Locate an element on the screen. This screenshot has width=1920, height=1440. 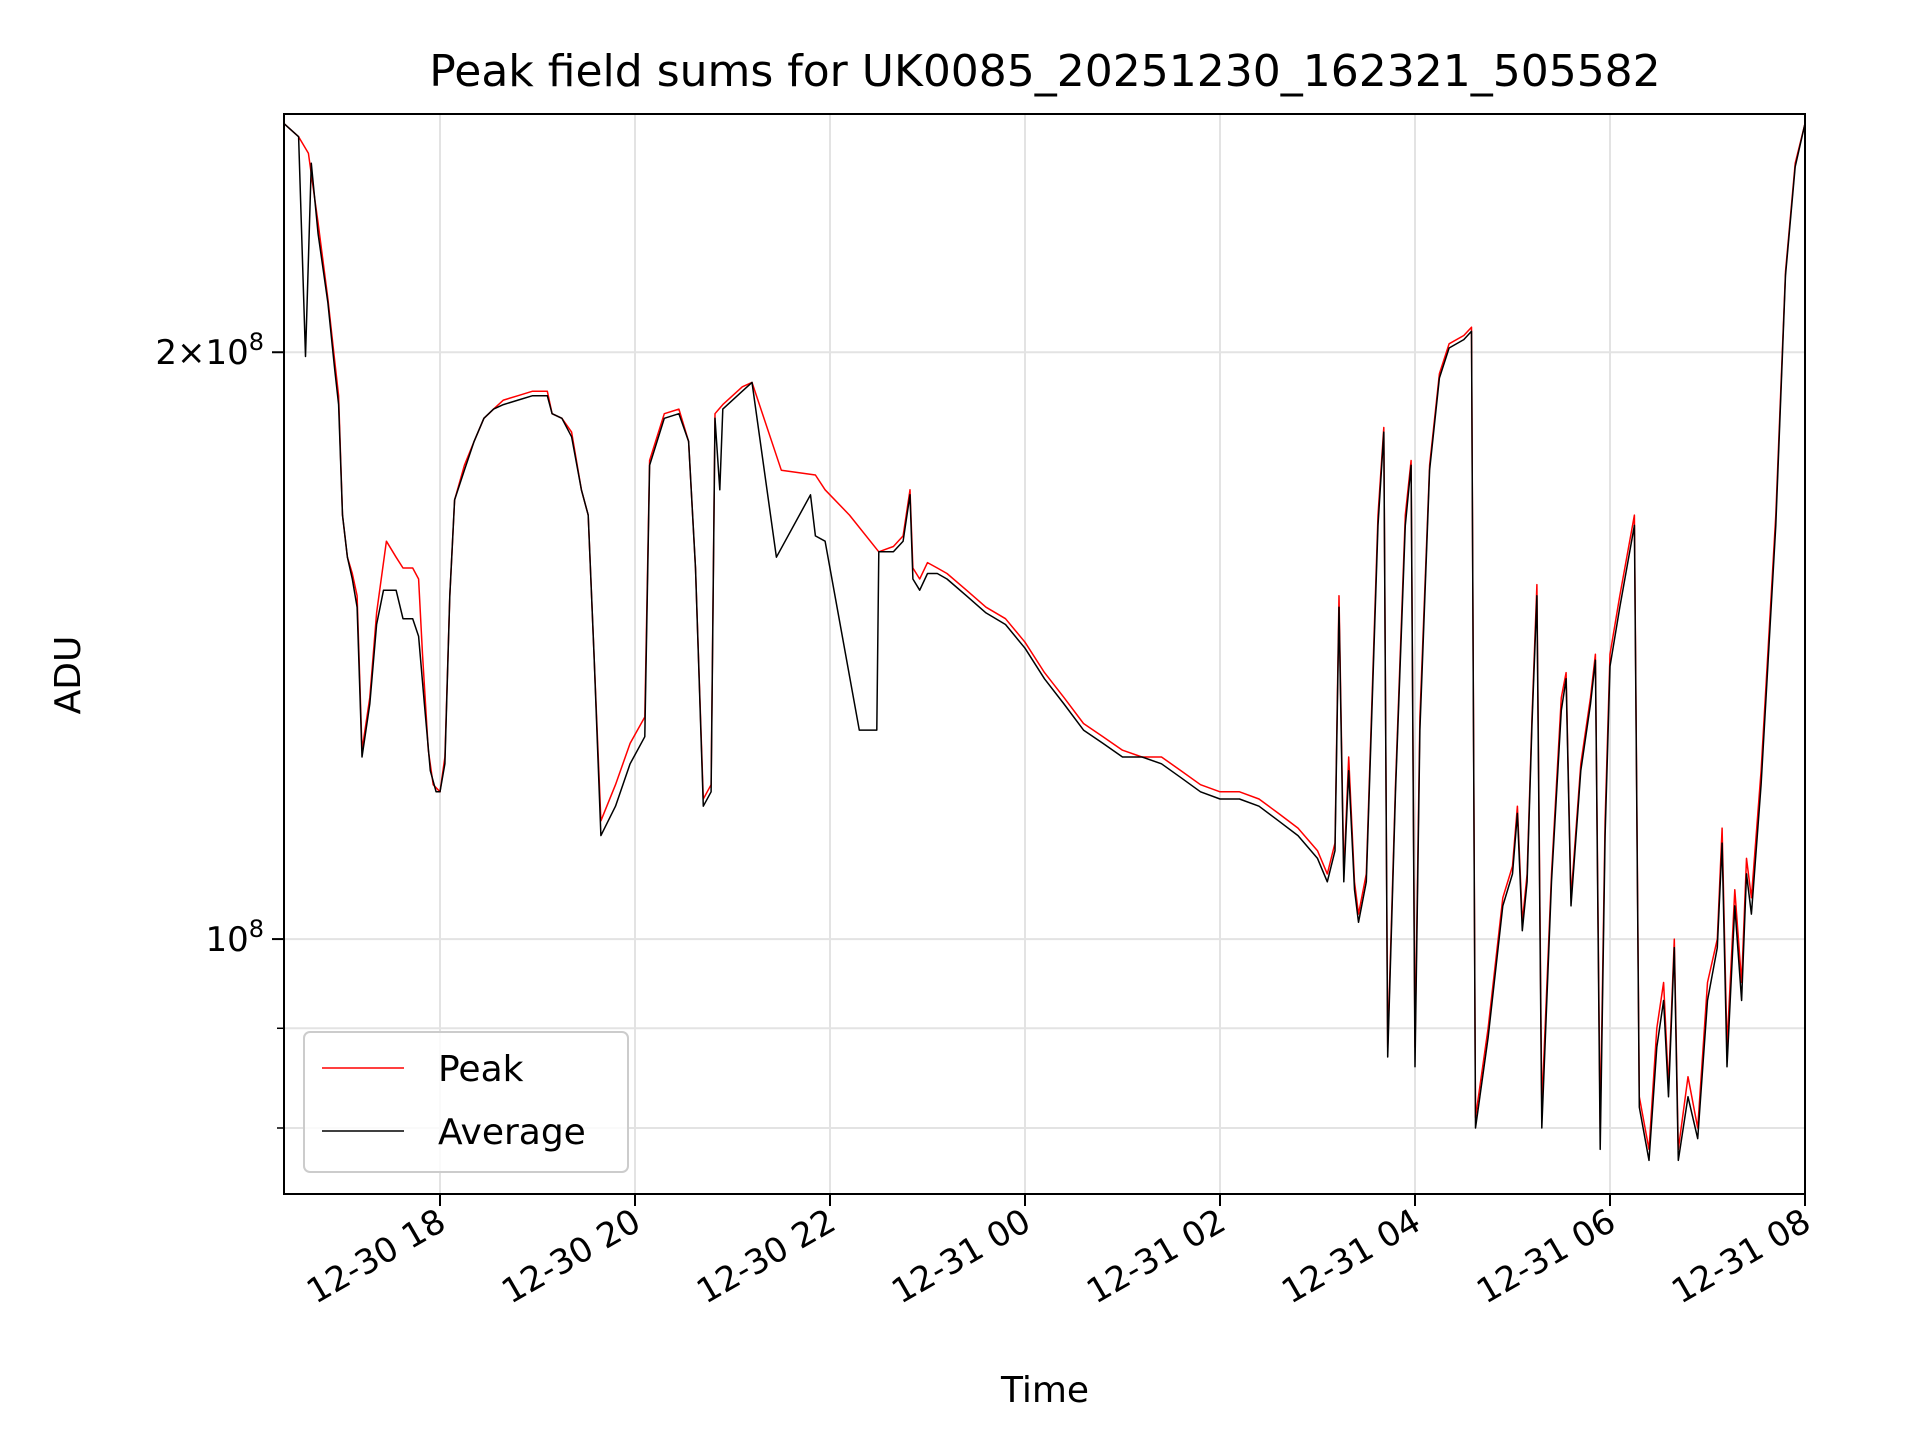
y-tick-label: 108 is located at coordinates (234, 937).